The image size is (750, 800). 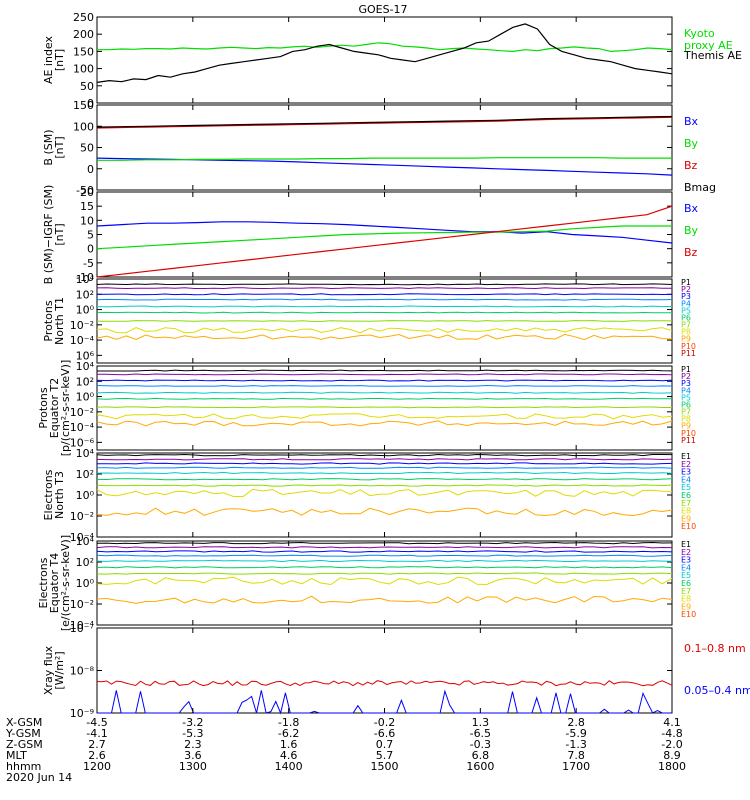 I want to click on x-tick-label: 1.6, so click(x=289, y=744).